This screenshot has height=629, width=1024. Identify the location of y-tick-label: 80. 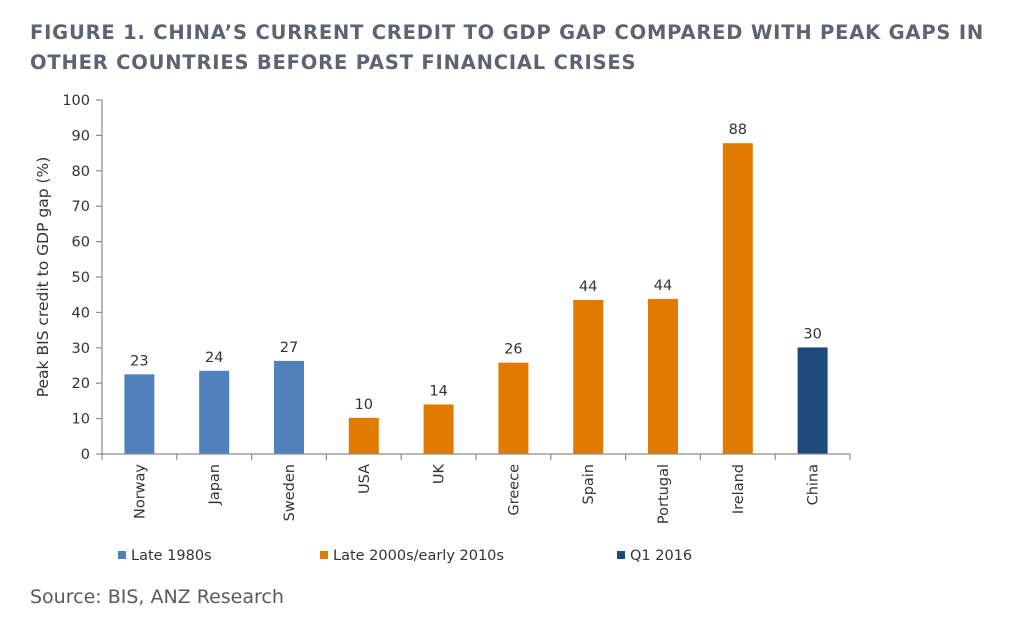
(81, 172).